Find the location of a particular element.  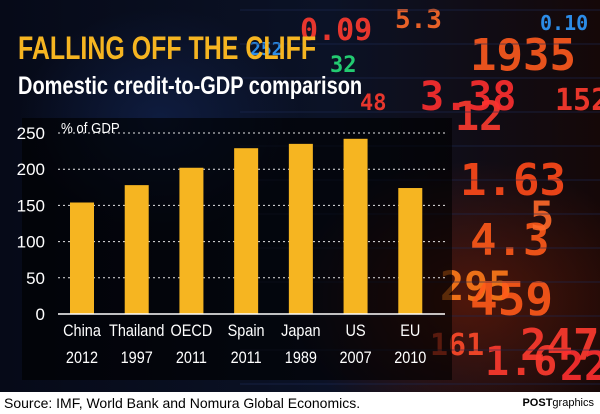

y-tick-label: 200 is located at coordinates (31, 169).